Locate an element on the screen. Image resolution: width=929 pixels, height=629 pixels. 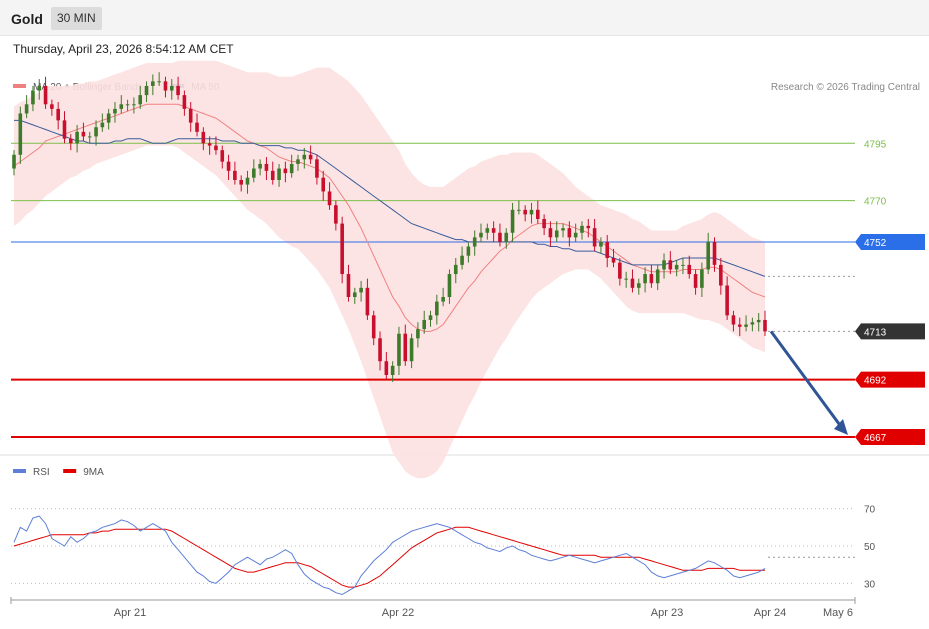
x-tick-label: Apr 22 is located at coordinates (398, 613).